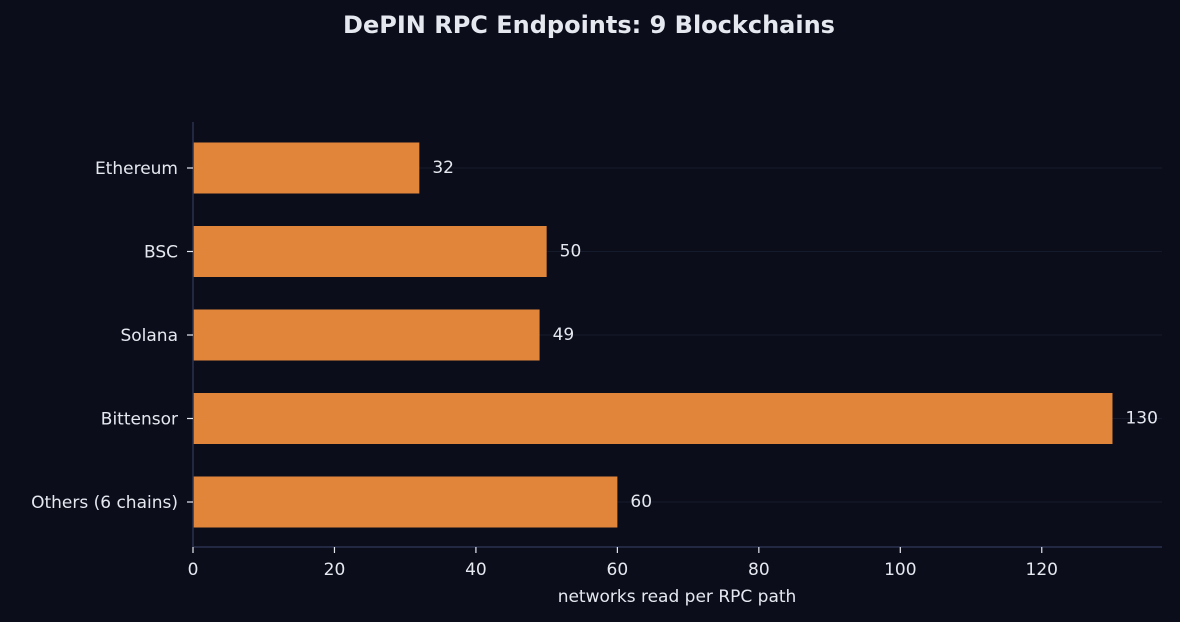 The width and height of the screenshot is (1180, 622). What do you see at coordinates (618, 570) in the screenshot?
I see `x-tick-label: 60` at bounding box center [618, 570].